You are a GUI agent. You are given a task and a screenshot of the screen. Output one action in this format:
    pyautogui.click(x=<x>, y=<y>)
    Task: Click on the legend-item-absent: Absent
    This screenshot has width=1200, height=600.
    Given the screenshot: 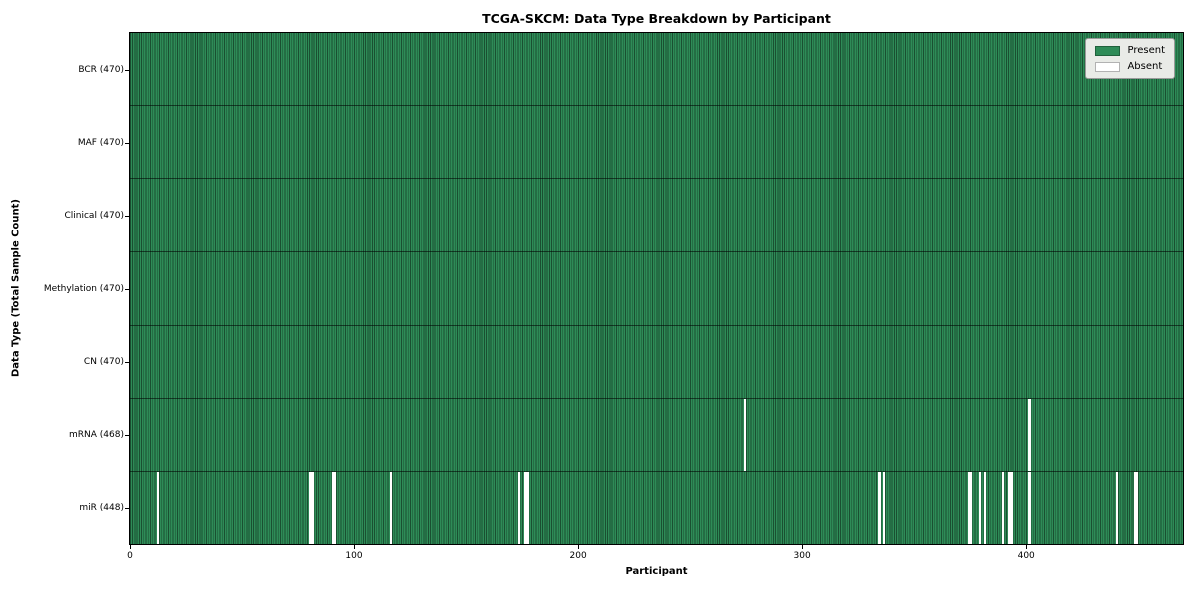 What is the action you would take?
    pyautogui.click(x=1130, y=66)
    